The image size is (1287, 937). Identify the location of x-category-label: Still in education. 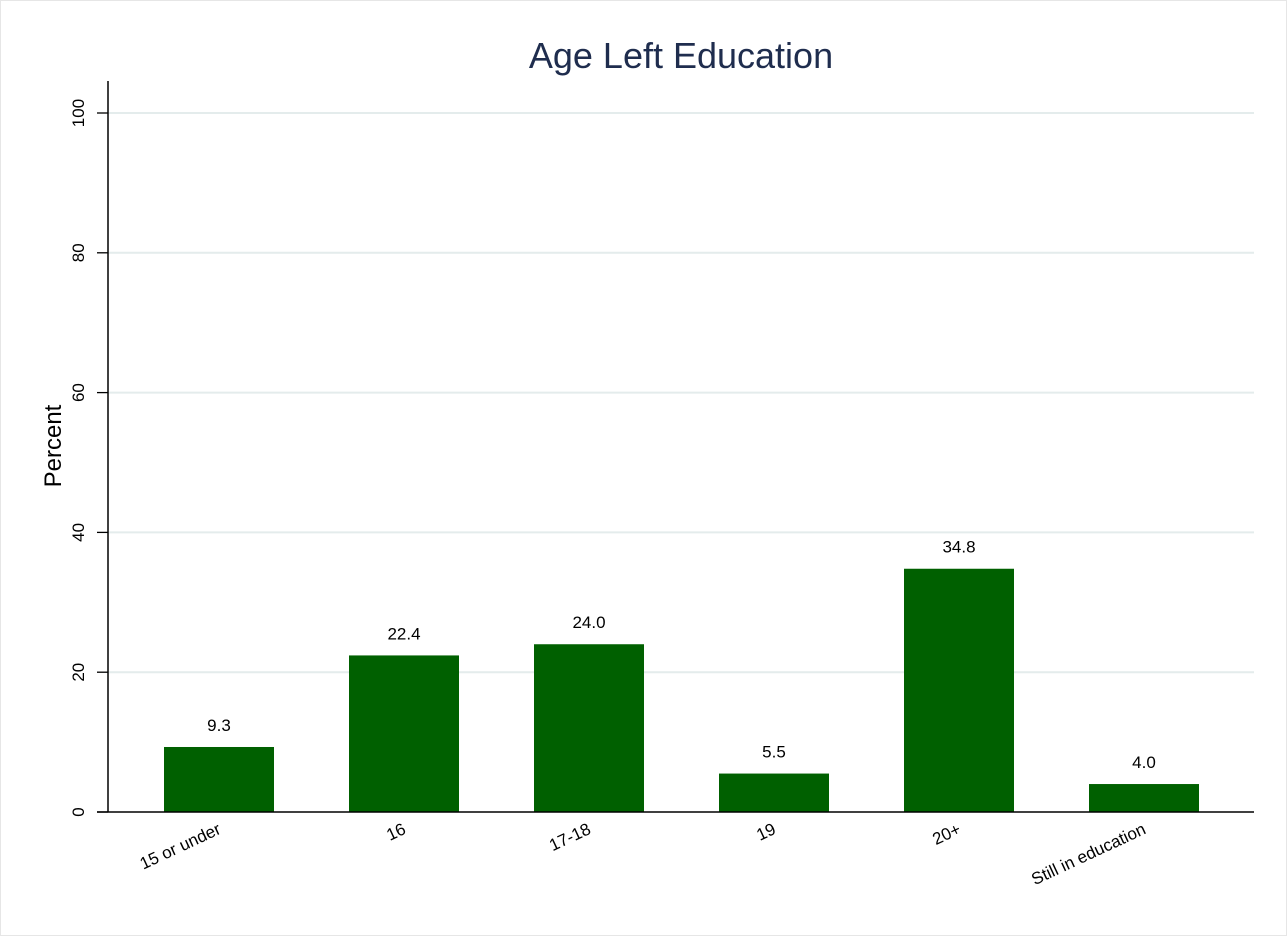
(1088, 854).